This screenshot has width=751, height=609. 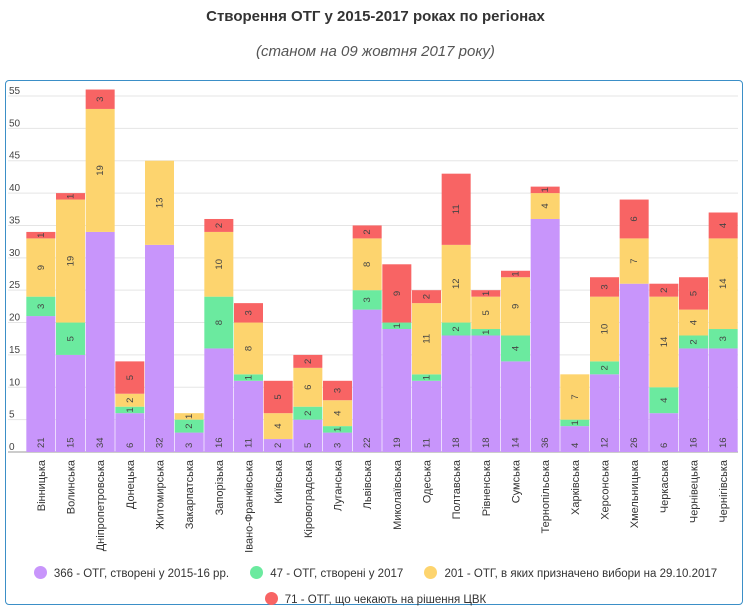 What do you see at coordinates (190, 494) in the screenshot?
I see `category-label: Закарпатська` at bounding box center [190, 494].